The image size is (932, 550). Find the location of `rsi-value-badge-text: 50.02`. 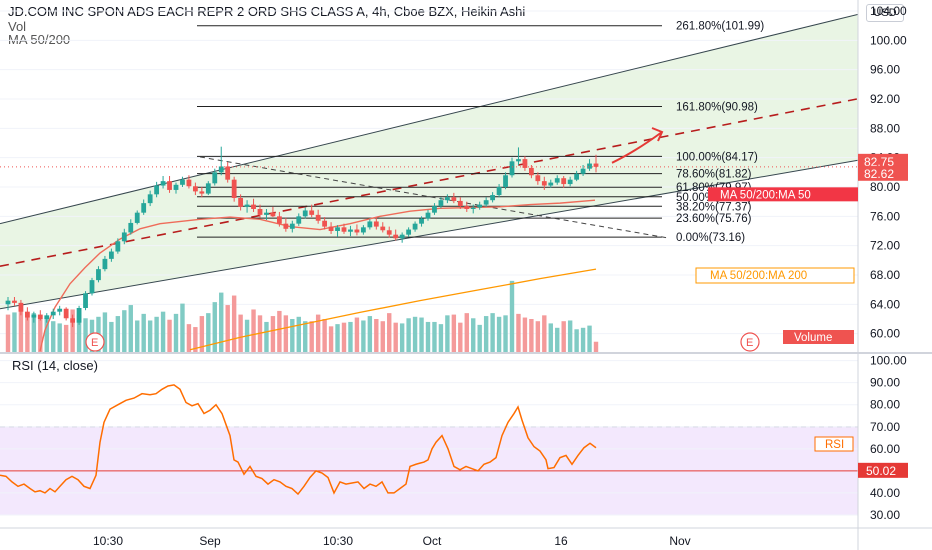

rsi-value-badge-text: 50.02 is located at coordinates (881, 471).